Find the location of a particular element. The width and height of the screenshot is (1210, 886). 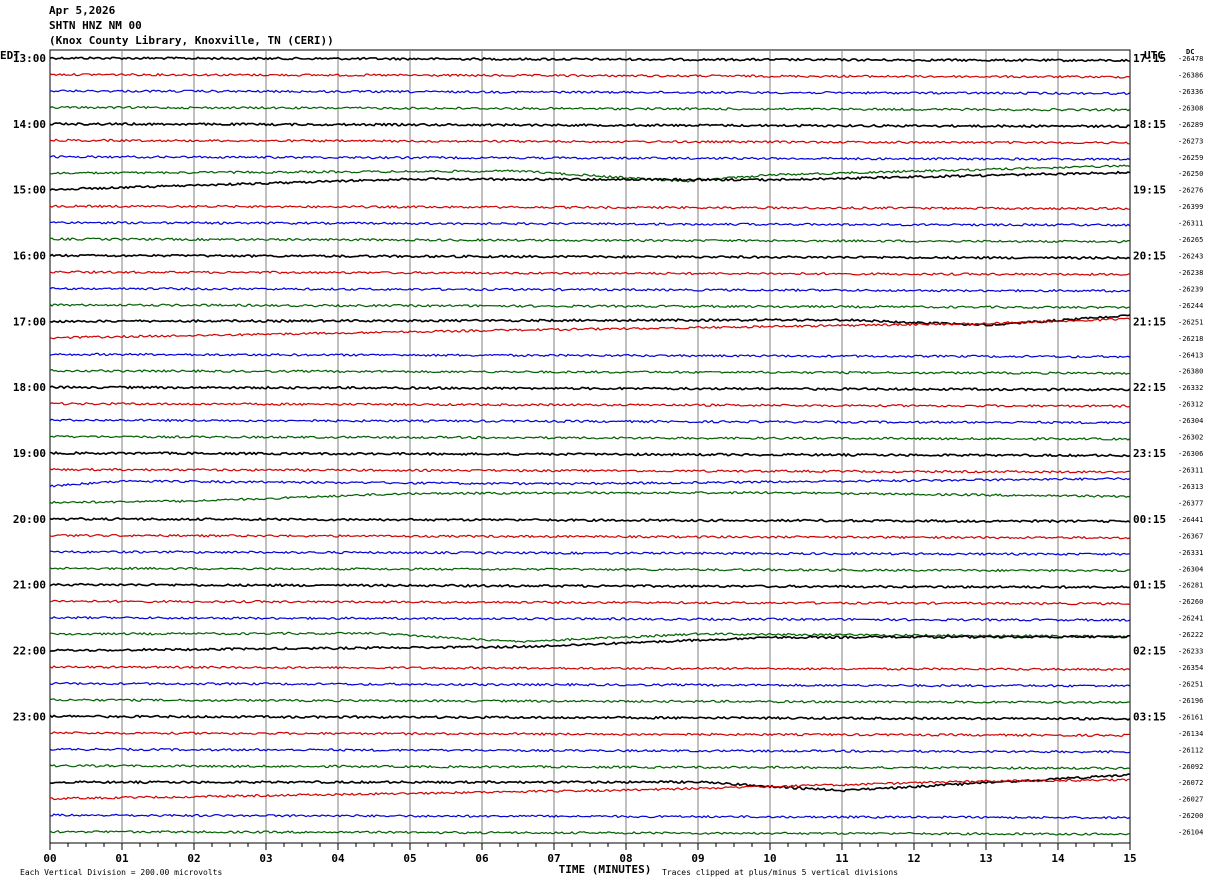

dc-offset-label: -26313 is located at coordinates (1190, 487).